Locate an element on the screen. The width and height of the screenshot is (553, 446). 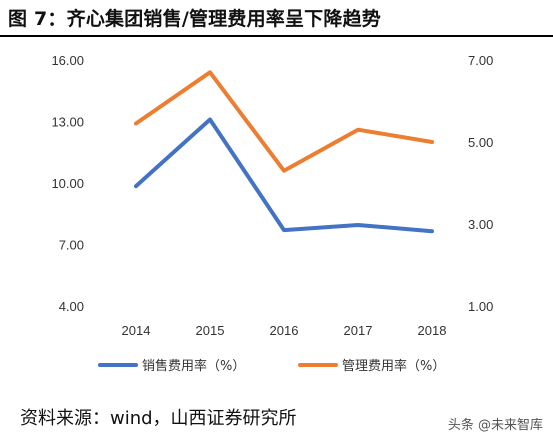
x-tick-label: 2018 is located at coordinates (432, 330).